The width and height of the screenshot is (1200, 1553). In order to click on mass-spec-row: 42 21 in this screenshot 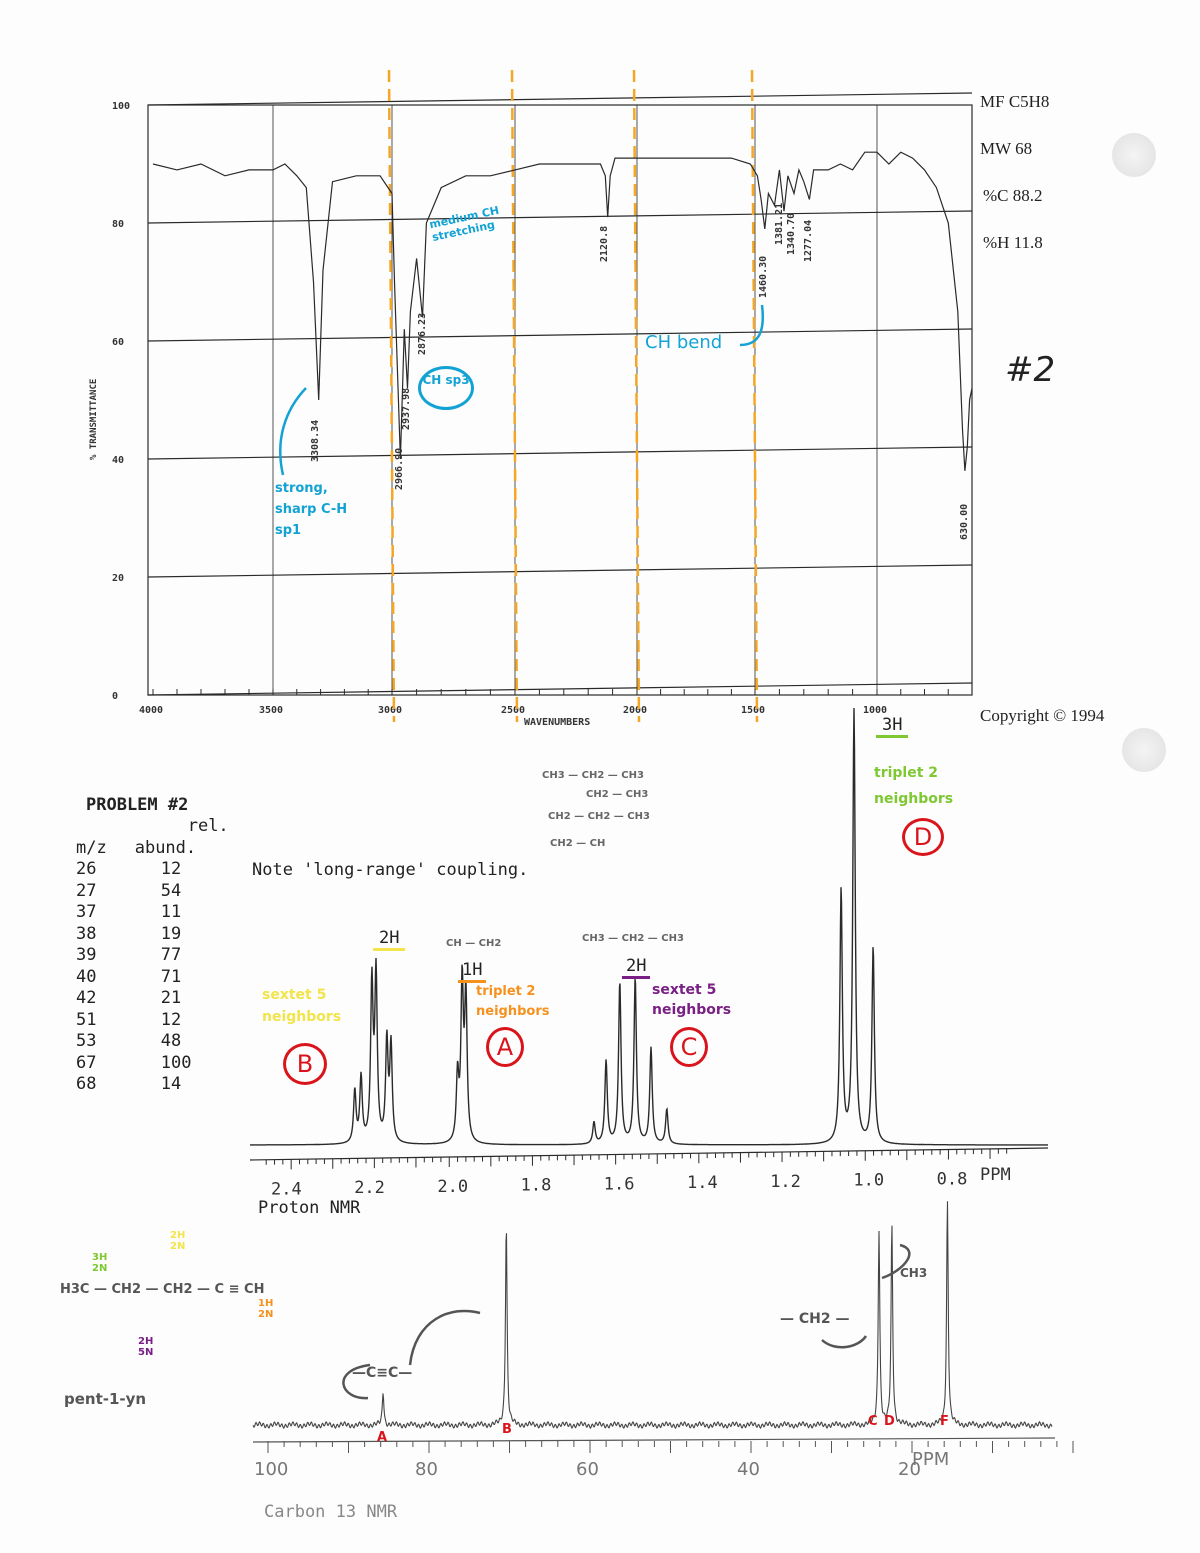, I will do `click(159, 999)`.